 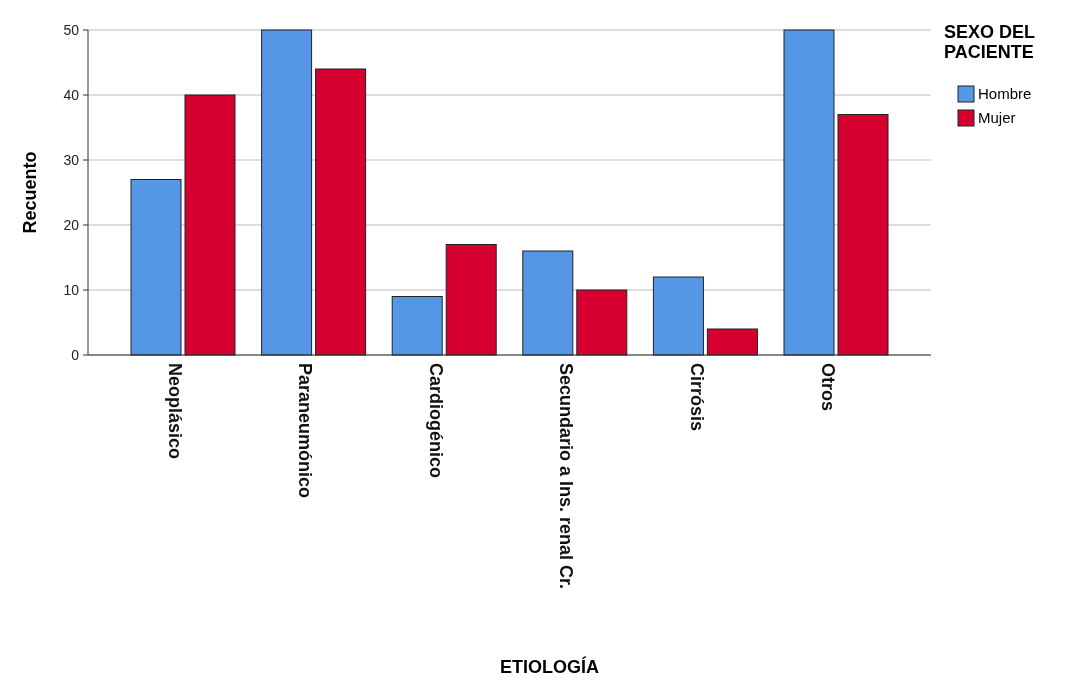 I want to click on y-tick-label: 10, so click(x=71, y=289).